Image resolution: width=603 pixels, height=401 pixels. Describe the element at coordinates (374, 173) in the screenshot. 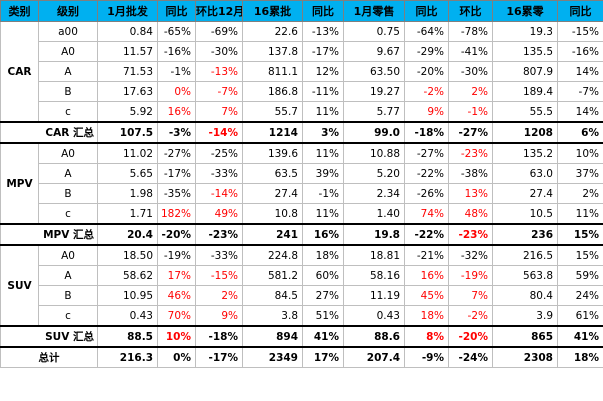

I see `value-cell: 5.20` at that location.